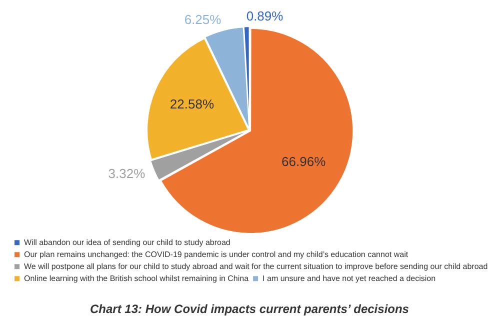  Describe the element at coordinates (304, 161) in the screenshot. I see `data-label: 66.96%` at that location.